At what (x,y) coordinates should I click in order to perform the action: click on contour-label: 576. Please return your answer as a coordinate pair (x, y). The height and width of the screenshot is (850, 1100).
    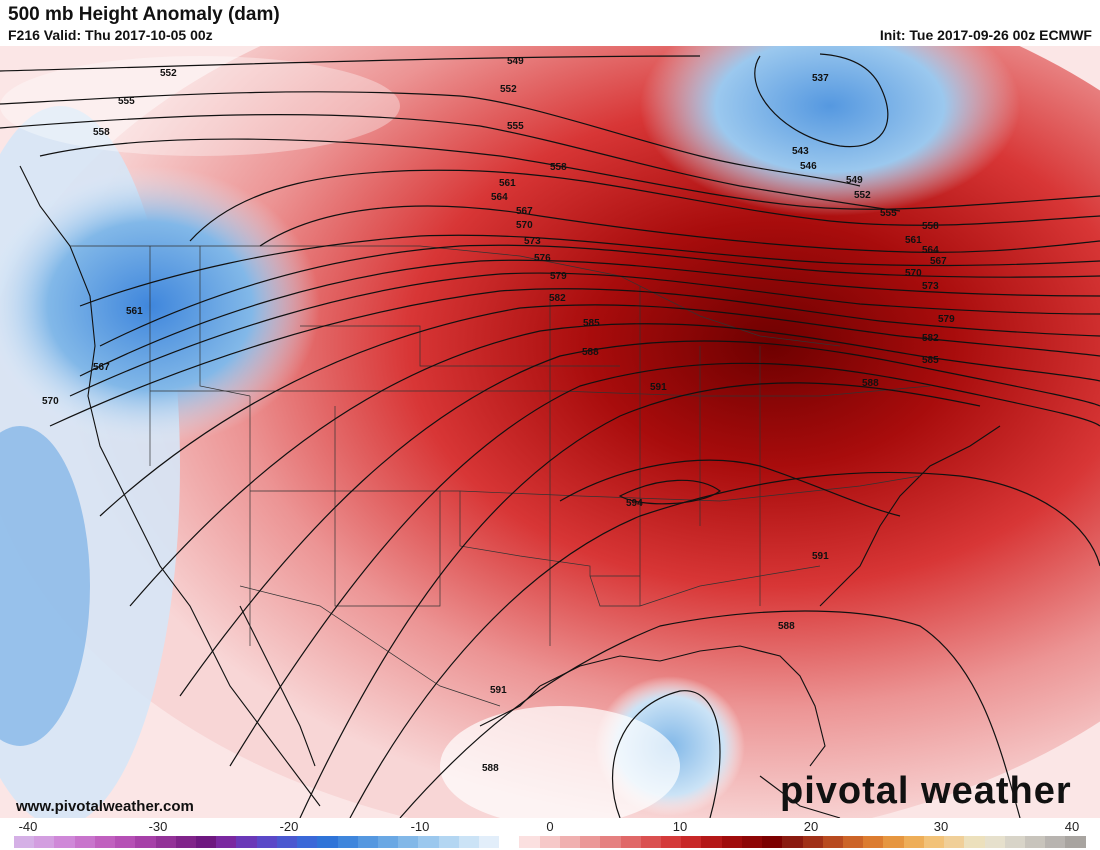
    Looking at the image, I should click on (542, 258).